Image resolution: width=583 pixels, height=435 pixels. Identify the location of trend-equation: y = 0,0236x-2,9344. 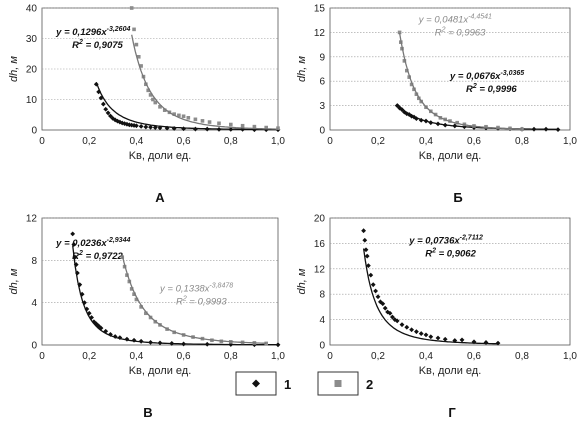
(92, 243).